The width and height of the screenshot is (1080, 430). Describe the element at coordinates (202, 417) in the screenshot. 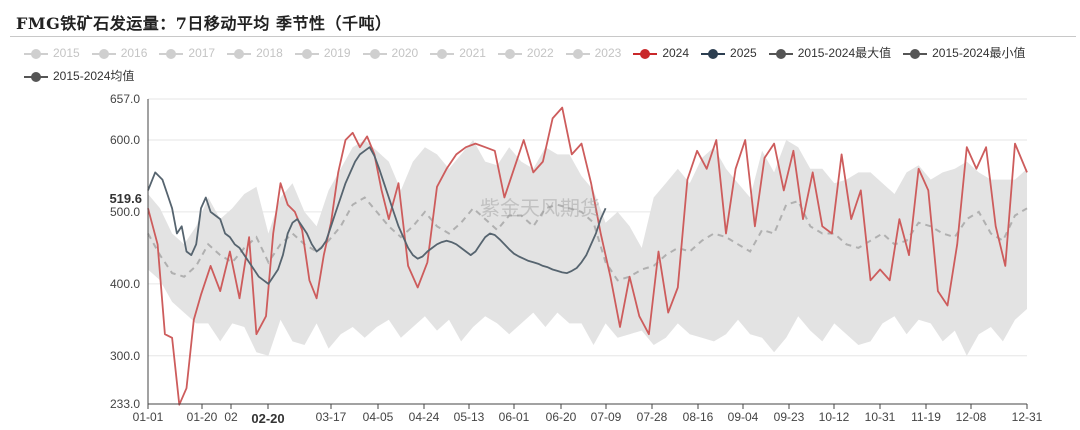

I see `x-tick-label: 01-20` at that location.